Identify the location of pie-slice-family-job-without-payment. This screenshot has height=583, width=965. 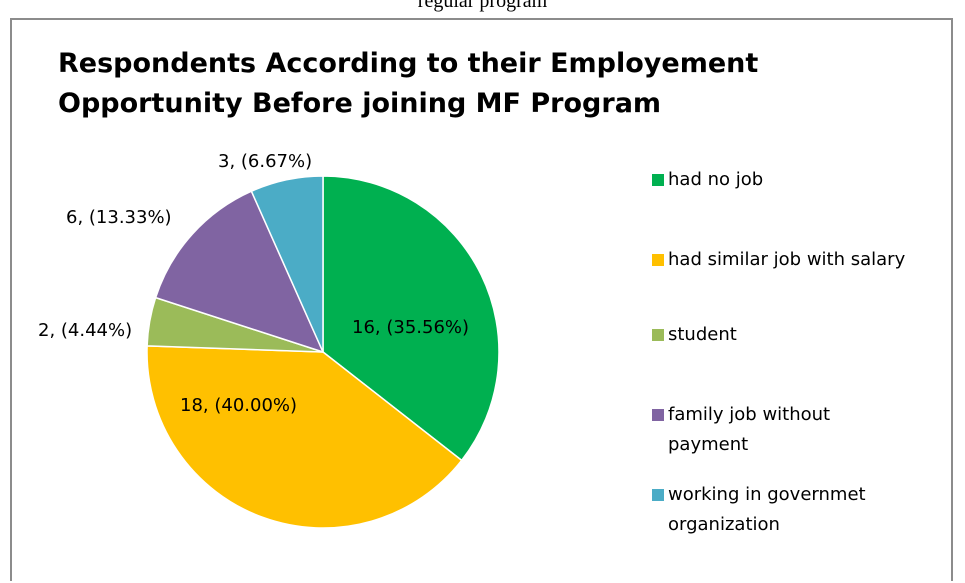
(239, 272).